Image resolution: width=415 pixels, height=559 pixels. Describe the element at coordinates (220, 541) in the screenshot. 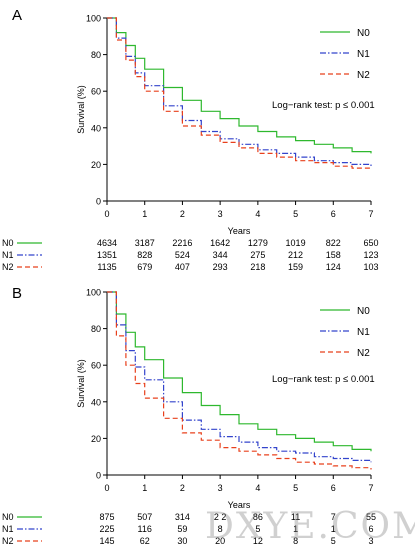

I see `risk-count-cell: 20` at that location.